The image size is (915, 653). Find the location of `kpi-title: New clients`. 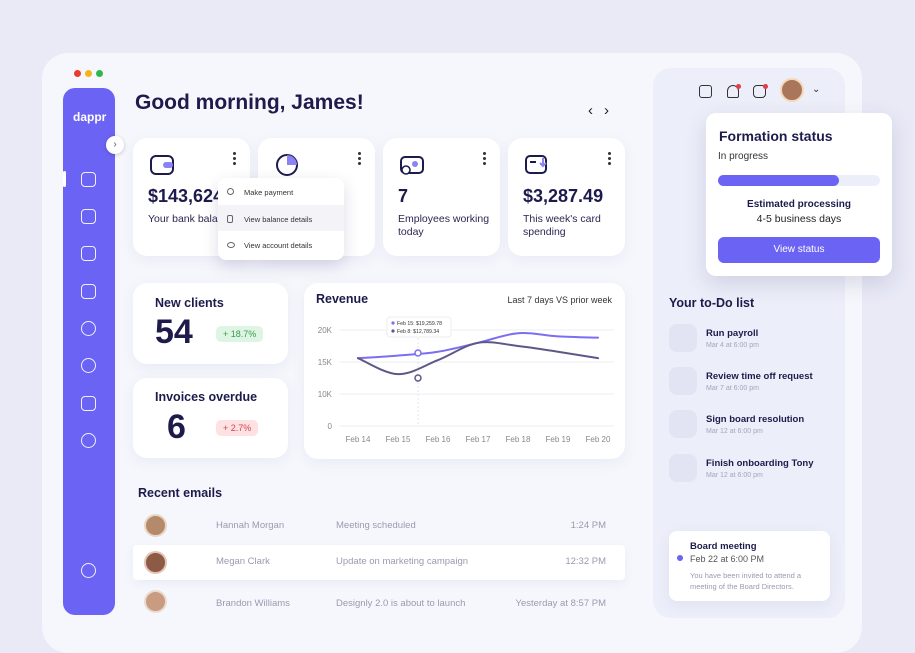

kpi-title: New clients is located at coordinates (189, 303).